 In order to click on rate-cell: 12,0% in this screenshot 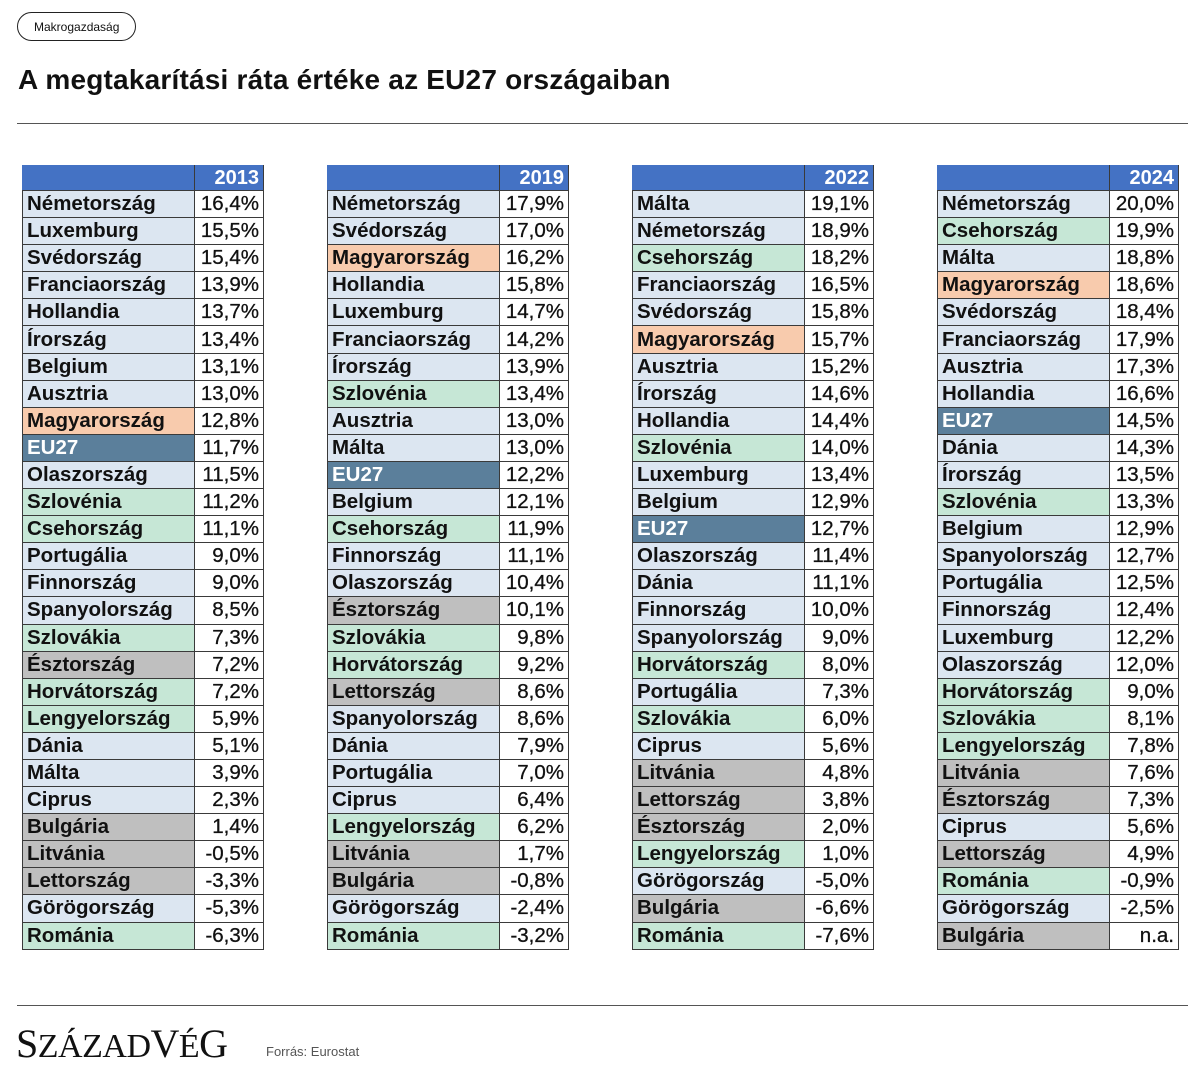, I will do `click(1144, 664)`.